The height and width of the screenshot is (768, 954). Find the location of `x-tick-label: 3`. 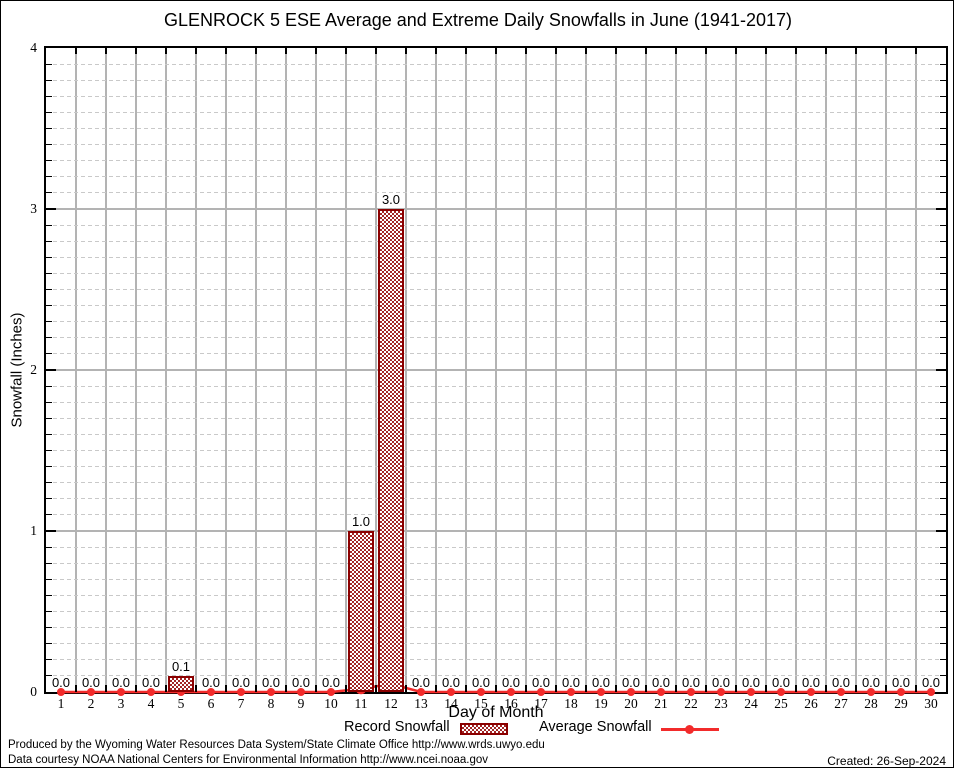

x-tick-label: 3 is located at coordinates (121, 703).